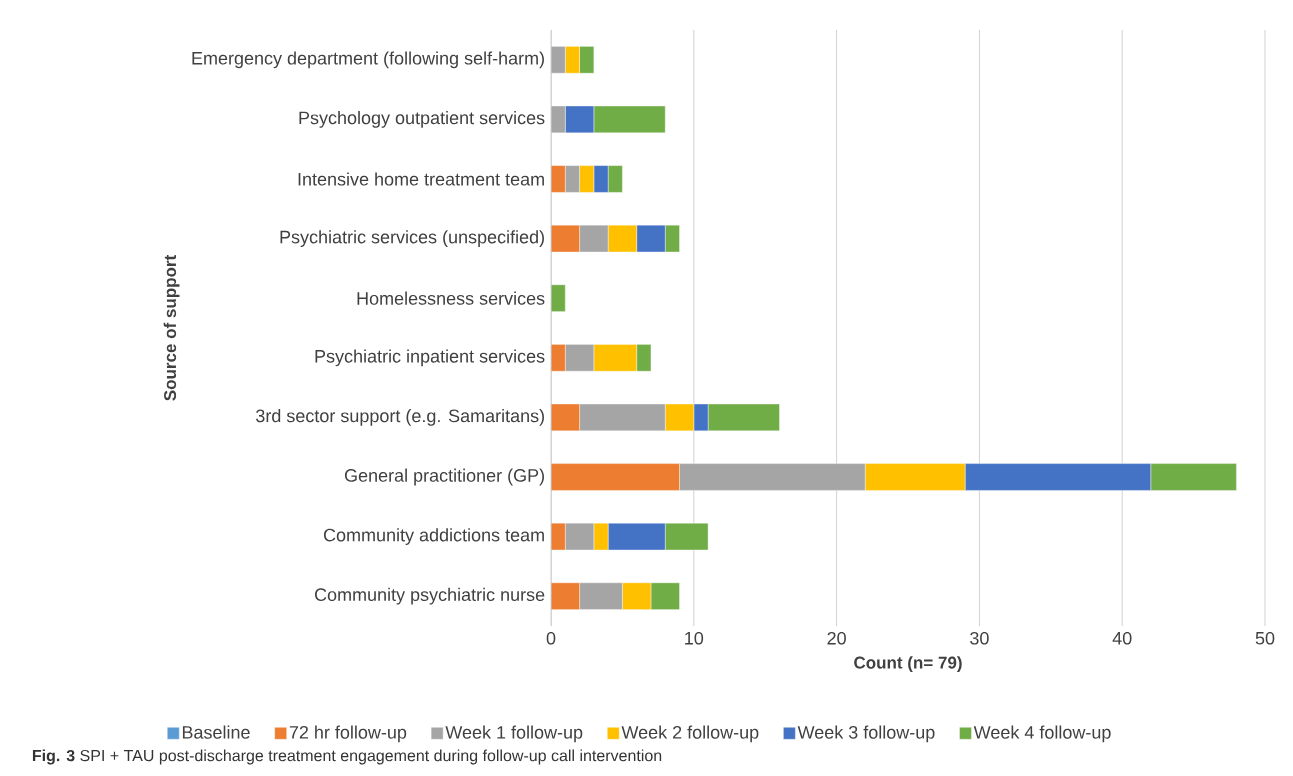  I want to click on y-tick-label: Community addictions team, so click(433, 536).